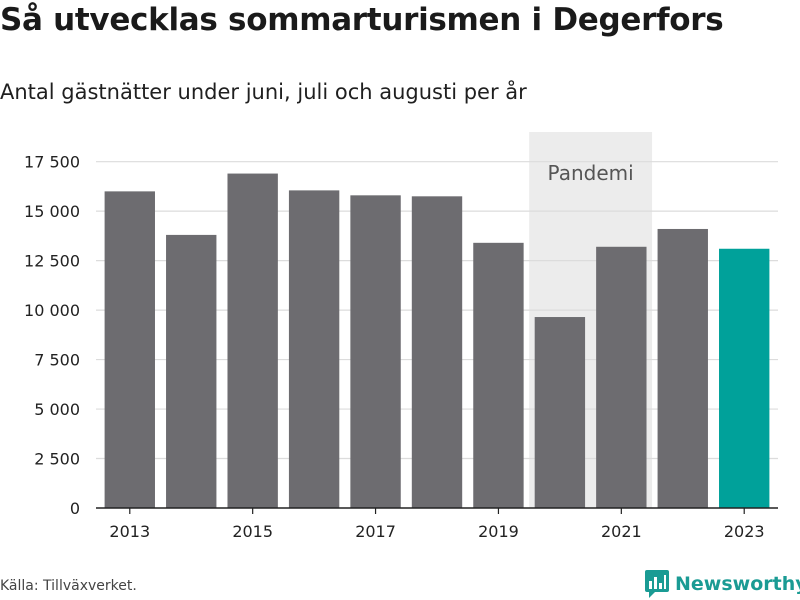 This screenshot has width=800, height=600. What do you see at coordinates (560, 412) in the screenshot?
I see `bar-2020` at bounding box center [560, 412].